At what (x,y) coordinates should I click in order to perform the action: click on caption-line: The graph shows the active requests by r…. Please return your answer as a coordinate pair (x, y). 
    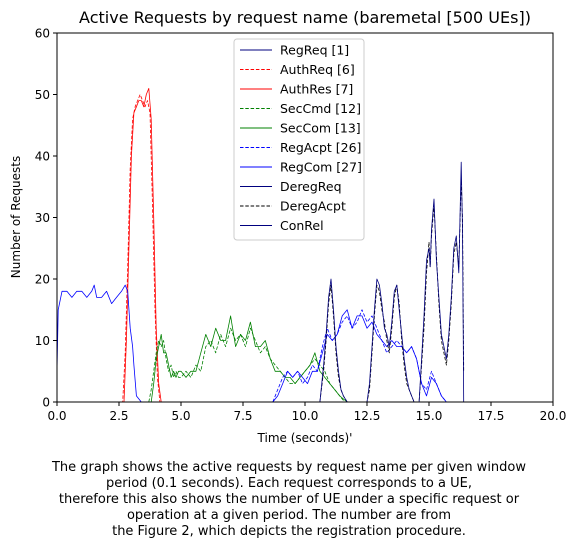
    Looking at the image, I should click on (289, 467).